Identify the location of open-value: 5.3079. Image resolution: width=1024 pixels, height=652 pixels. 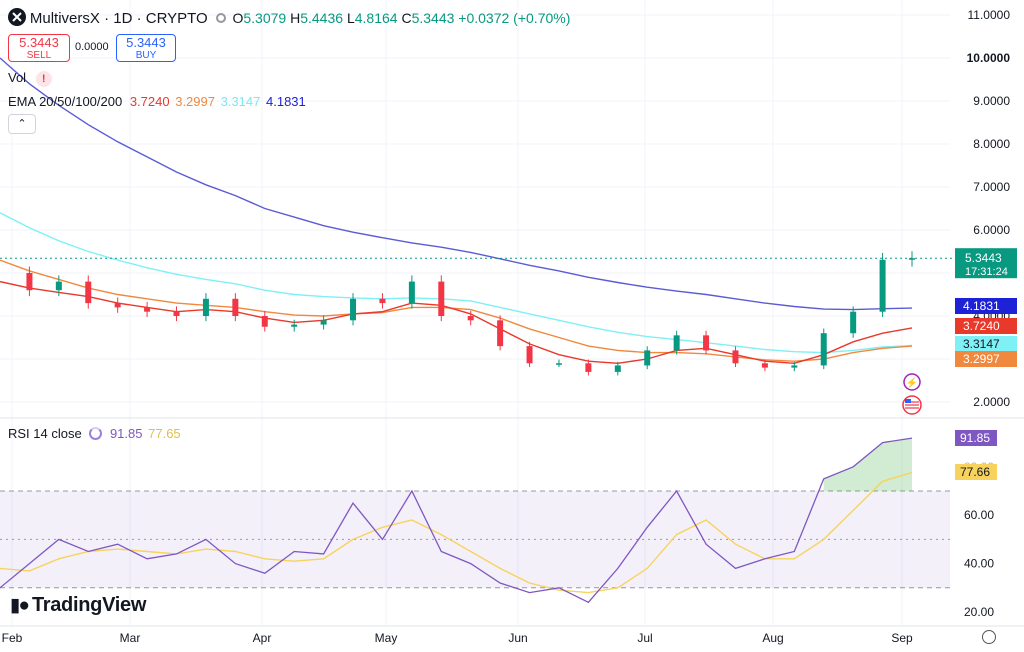
(265, 18).